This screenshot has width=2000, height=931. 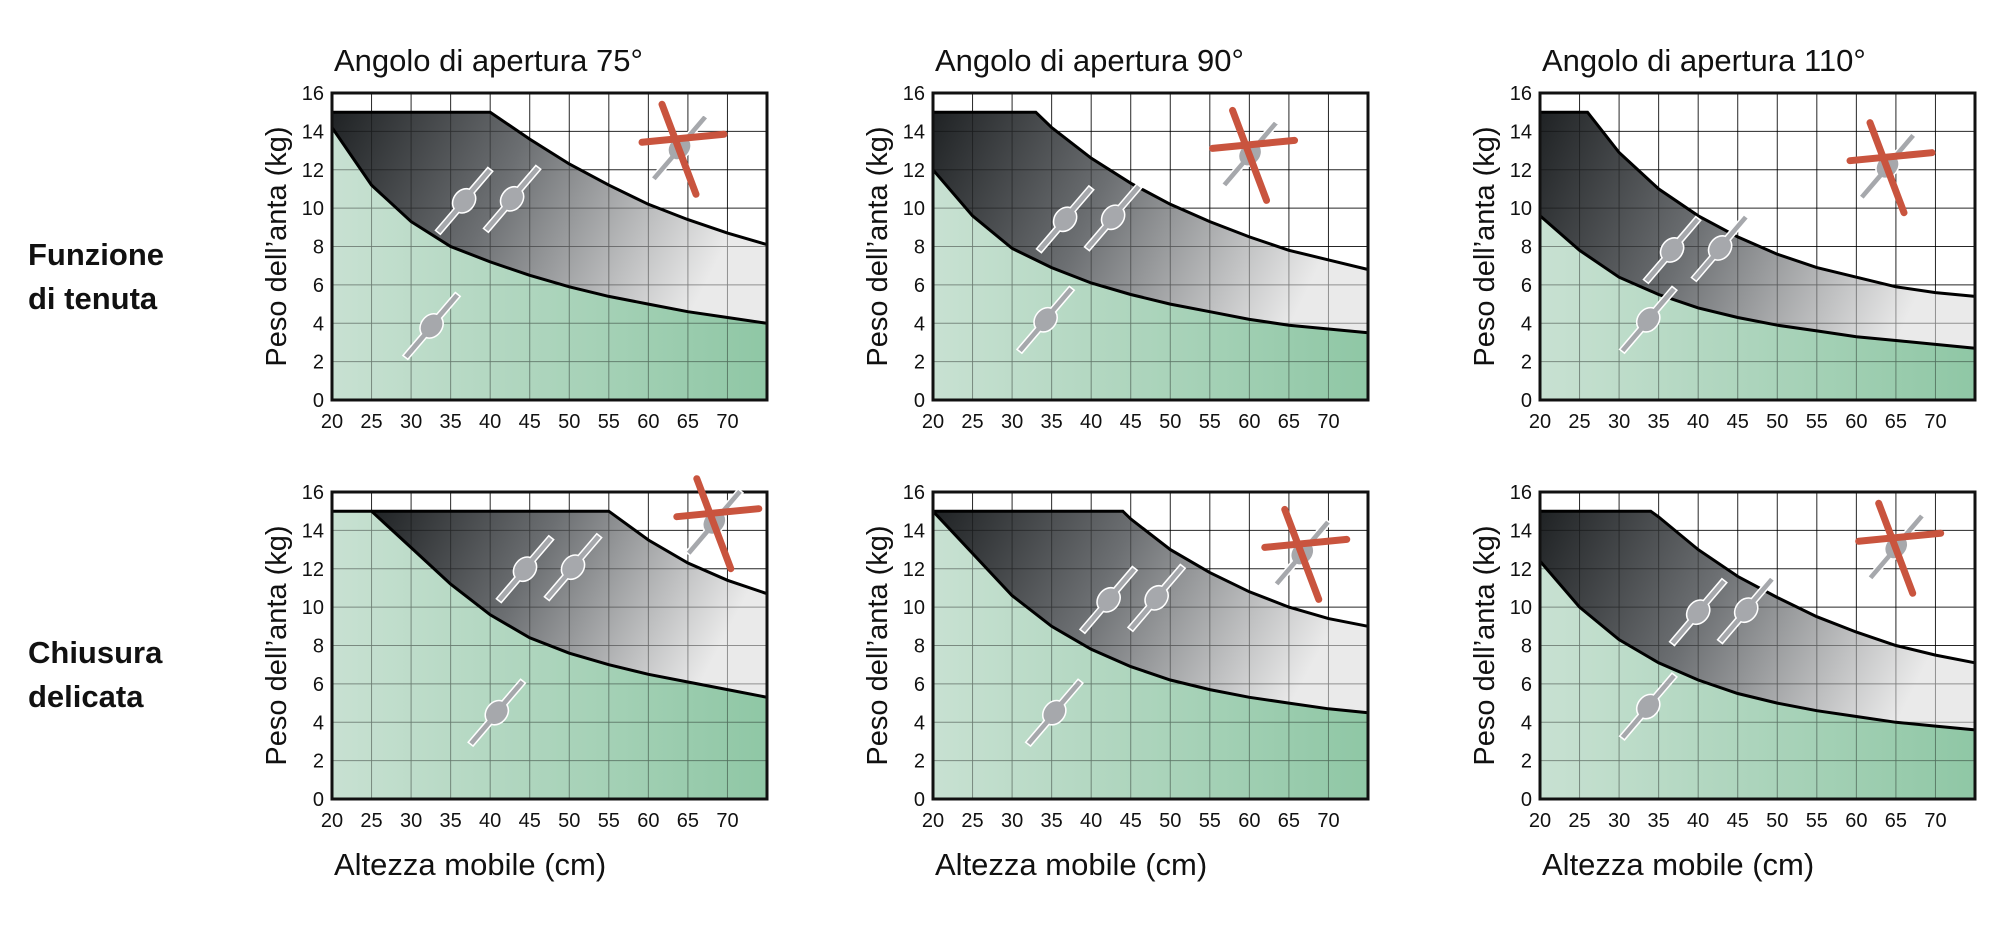 I want to click on chart-title: Angolo di apertura 90°, so click(x=1089, y=60).